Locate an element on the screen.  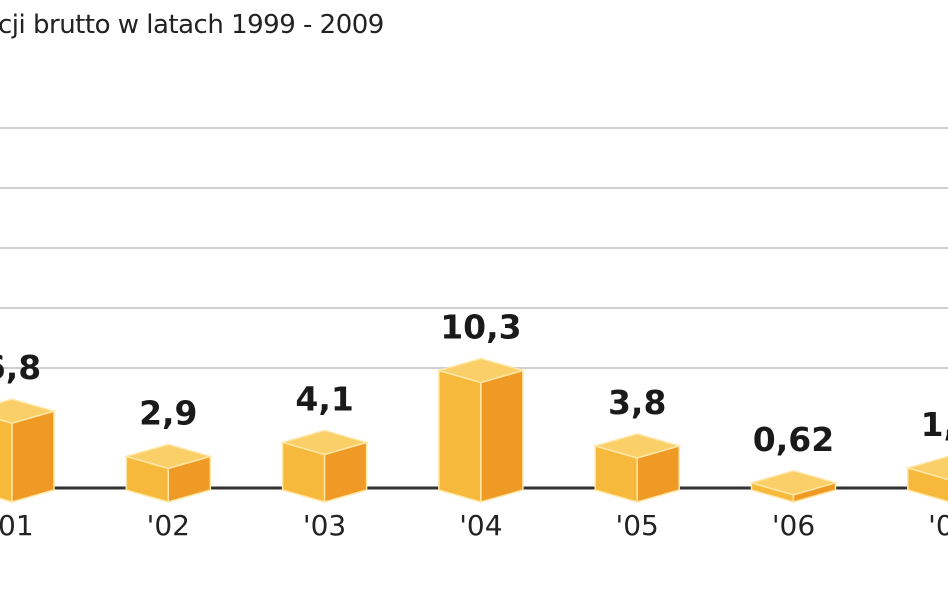
x-tick-label: '04 is located at coordinates (480, 525).